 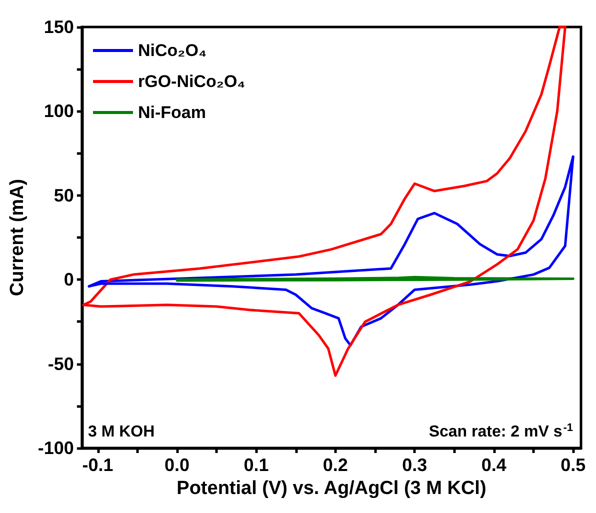 What do you see at coordinates (17, 237) in the screenshot?
I see `y-axis-title: Current (mA)` at bounding box center [17, 237].